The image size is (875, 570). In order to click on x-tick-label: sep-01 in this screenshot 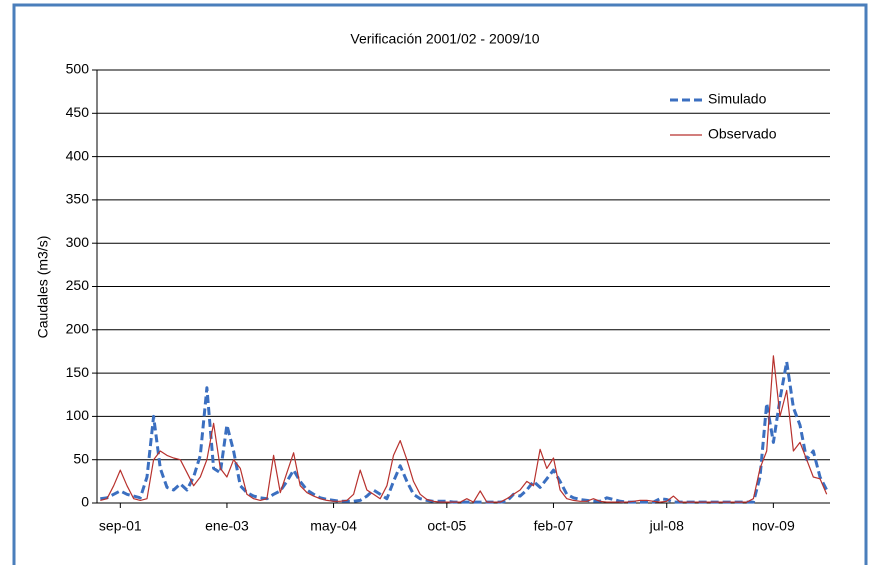, I will do `click(120, 526)`.